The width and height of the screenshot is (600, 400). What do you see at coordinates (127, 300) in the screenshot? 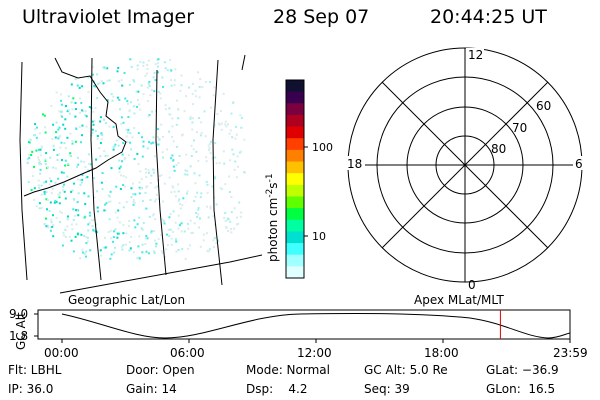
I see `geographic-label: Geographic Lat/Lon` at bounding box center [127, 300].